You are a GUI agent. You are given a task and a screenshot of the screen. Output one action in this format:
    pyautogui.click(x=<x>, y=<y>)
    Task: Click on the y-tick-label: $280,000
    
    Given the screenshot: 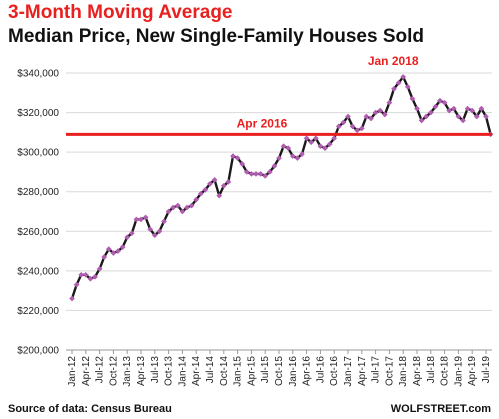 What is the action you would take?
    pyautogui.click(x=38, y=192)
    